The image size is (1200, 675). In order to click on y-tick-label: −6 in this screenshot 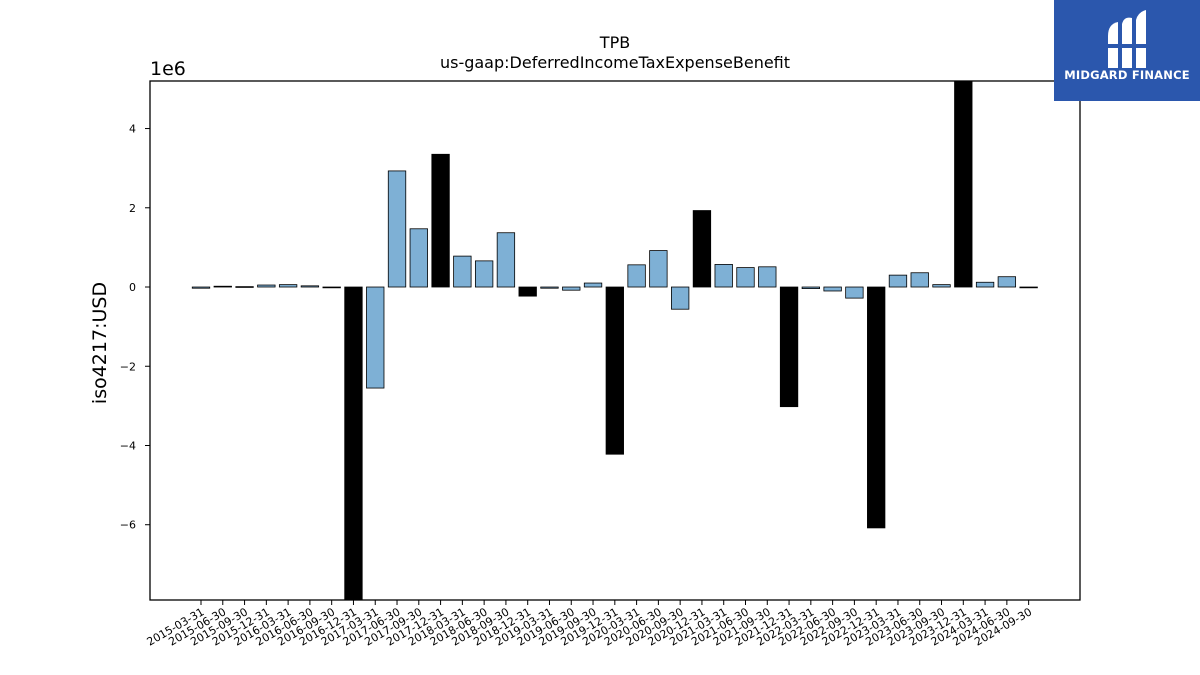, I will do `click(128, 525)`.